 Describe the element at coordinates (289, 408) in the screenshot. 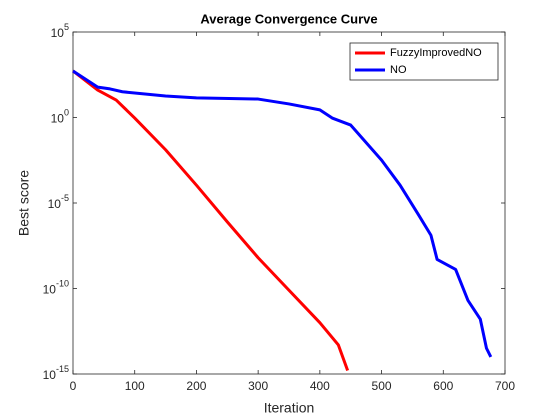

I see `x-axis-label: Iteration` at that location.